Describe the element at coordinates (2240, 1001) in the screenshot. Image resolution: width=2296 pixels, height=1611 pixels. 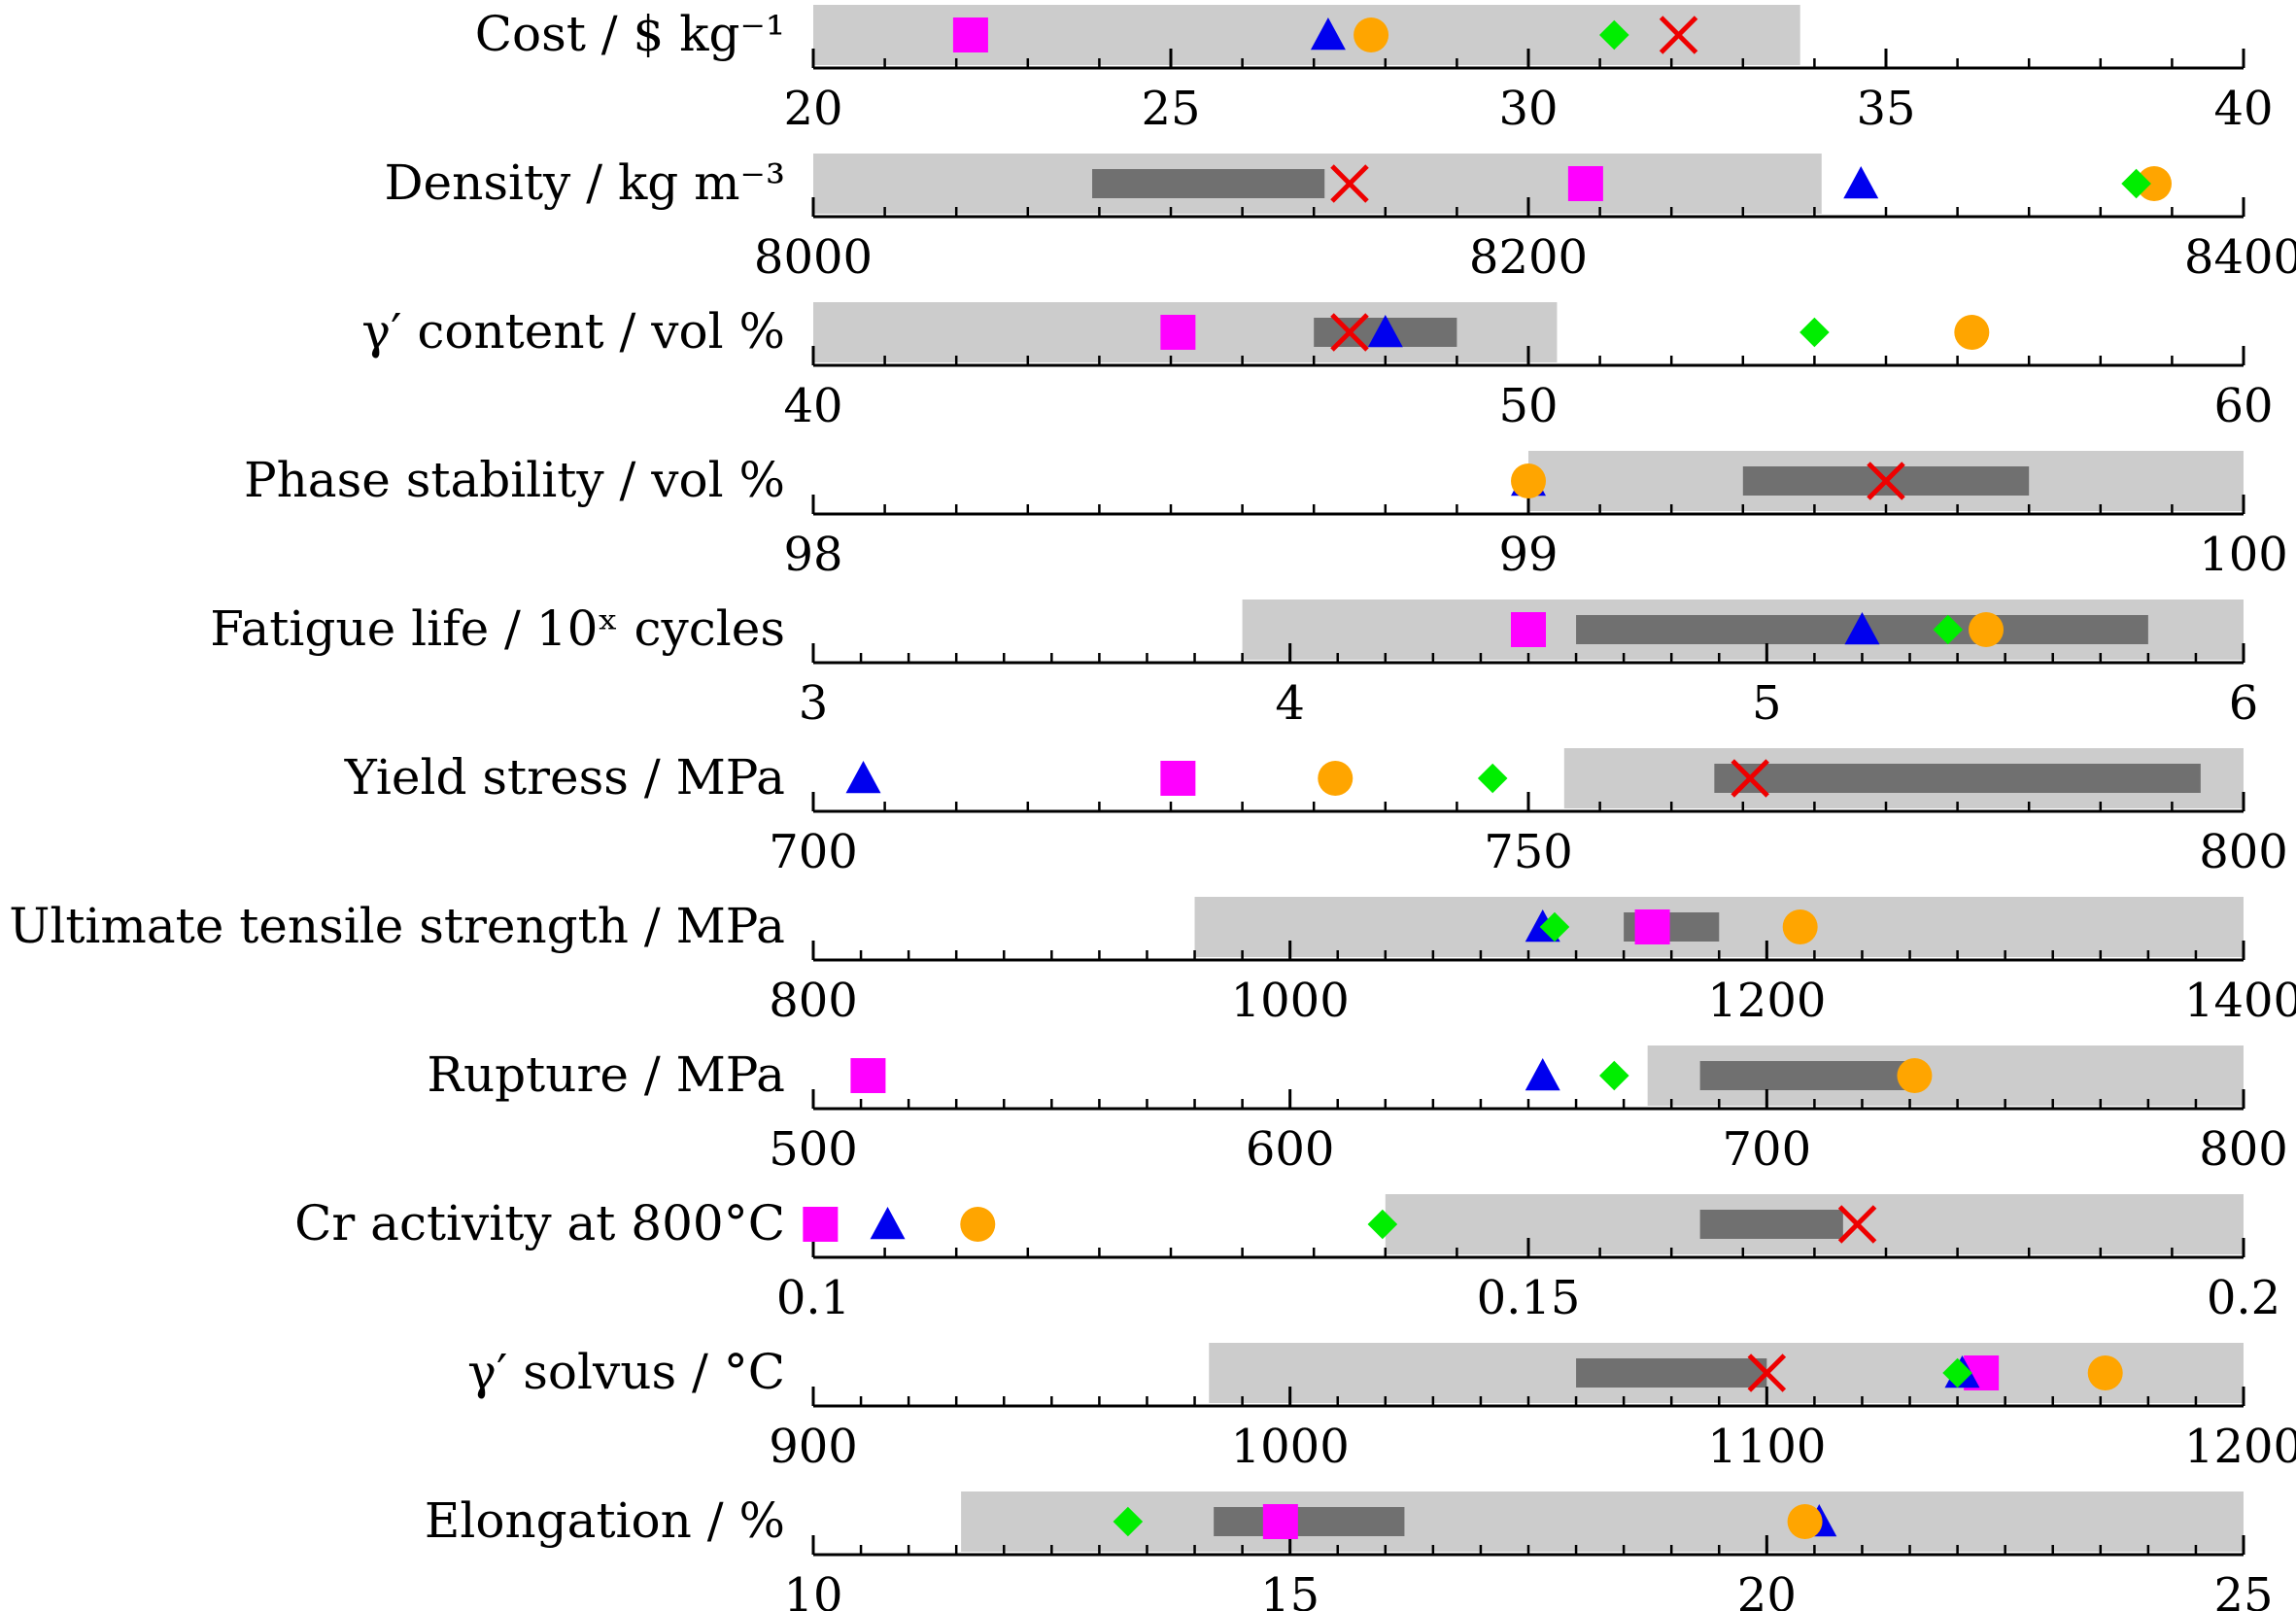
I see `tick-label: 1400` at that location.